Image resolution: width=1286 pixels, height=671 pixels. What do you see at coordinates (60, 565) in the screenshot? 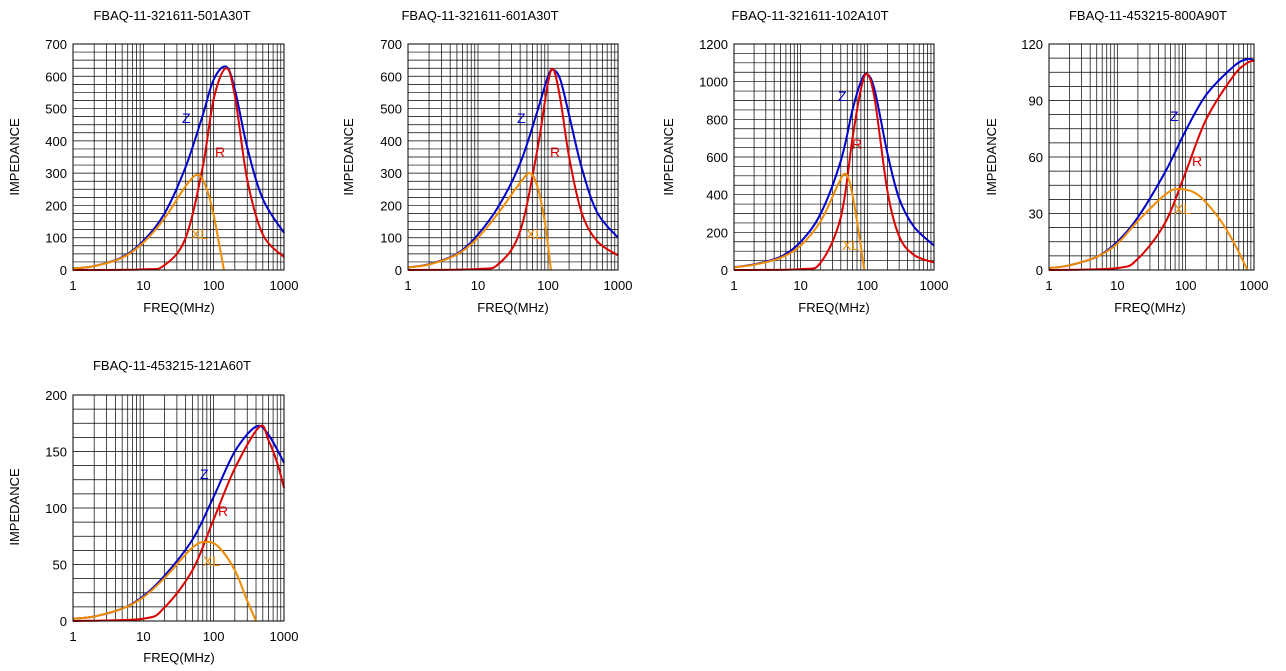
I see `y-tick-label: 50` at bounding box center [60, 565].